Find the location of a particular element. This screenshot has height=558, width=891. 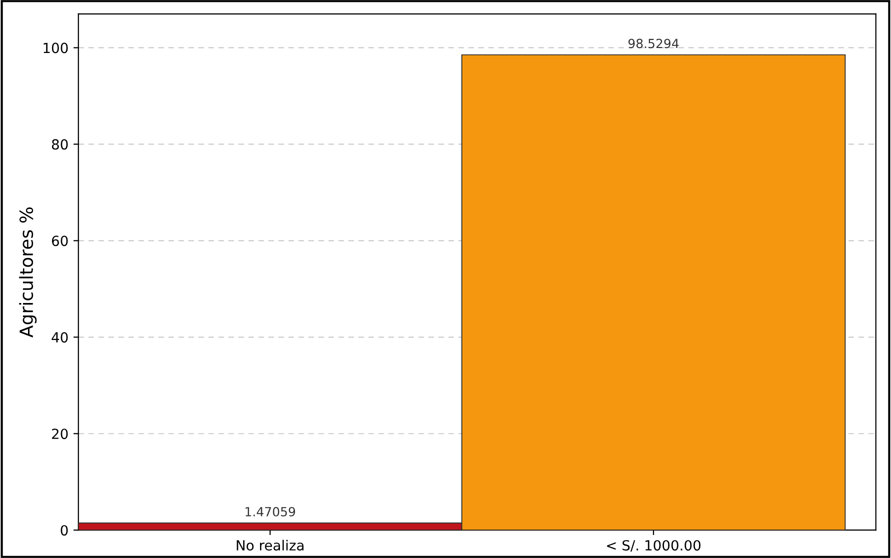

x-tick-label: No realiza is located at coordinates (270, 545).